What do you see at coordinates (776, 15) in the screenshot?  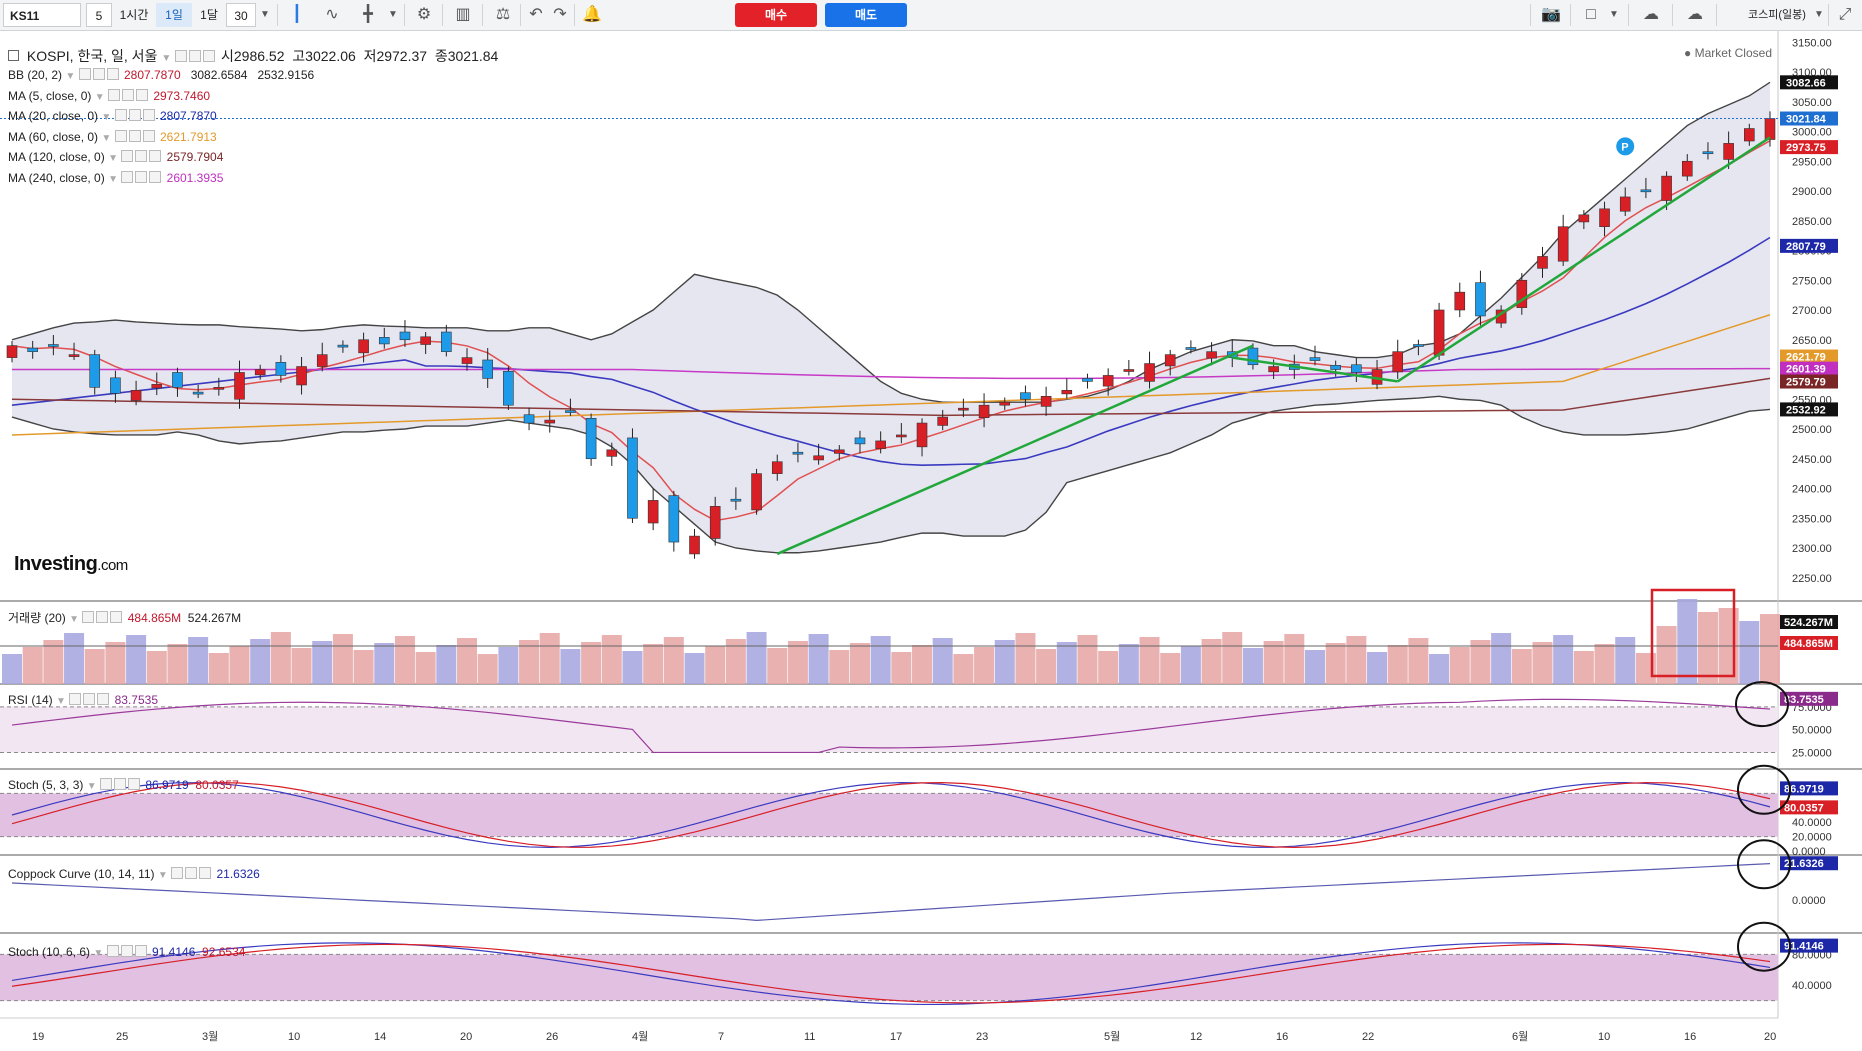 I see `buy-button: 매수` at bounding box center [776, 15].